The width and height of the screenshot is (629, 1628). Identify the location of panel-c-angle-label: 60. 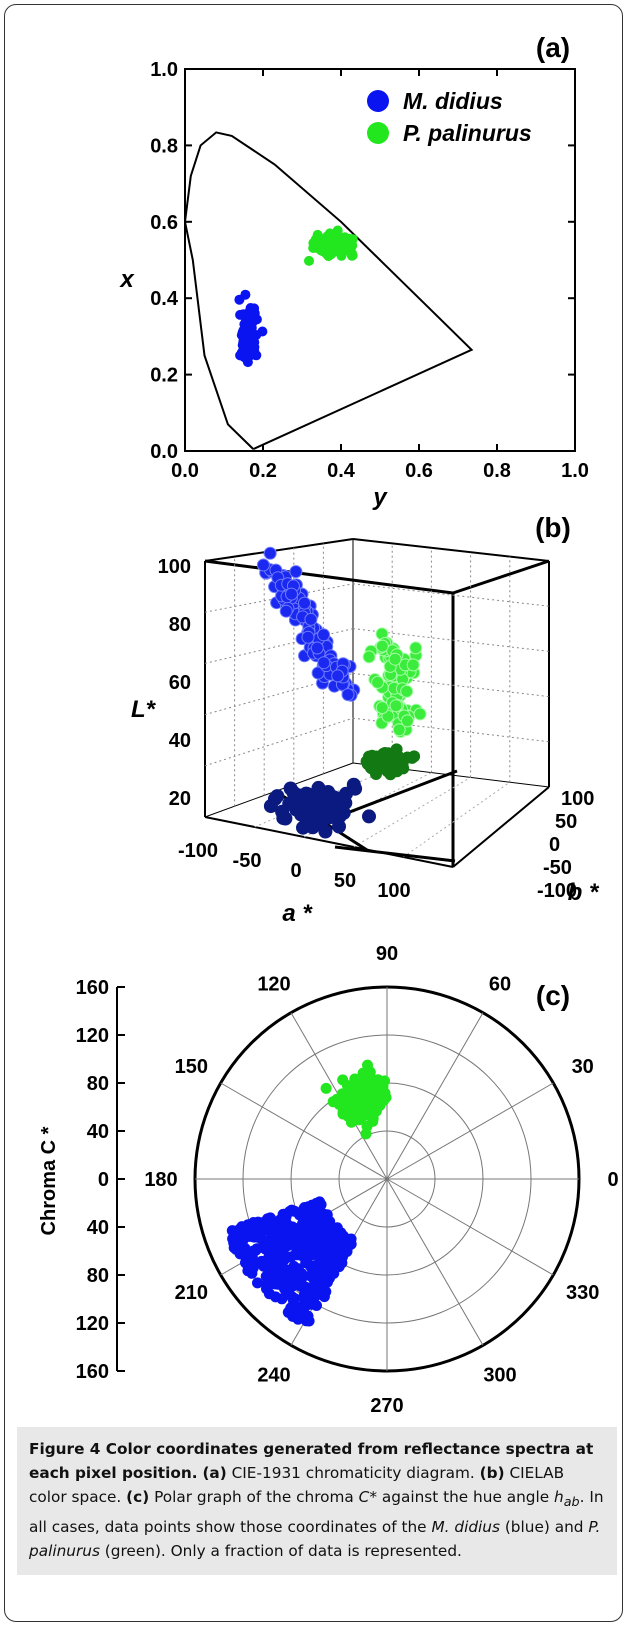
(500, 984).